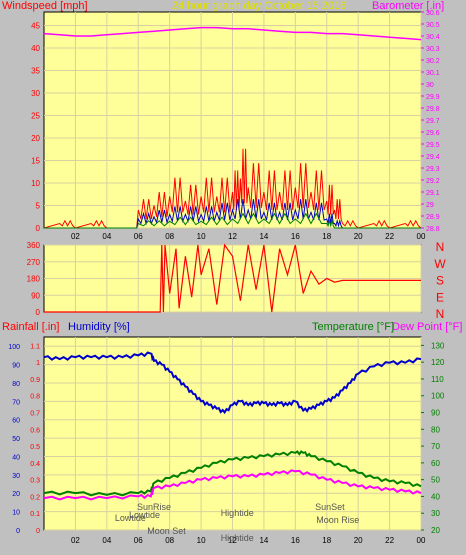  Describe the element at coordinates (433, 109) in the screenshot. I see `barometer-tick-label: 29.8` at that location.